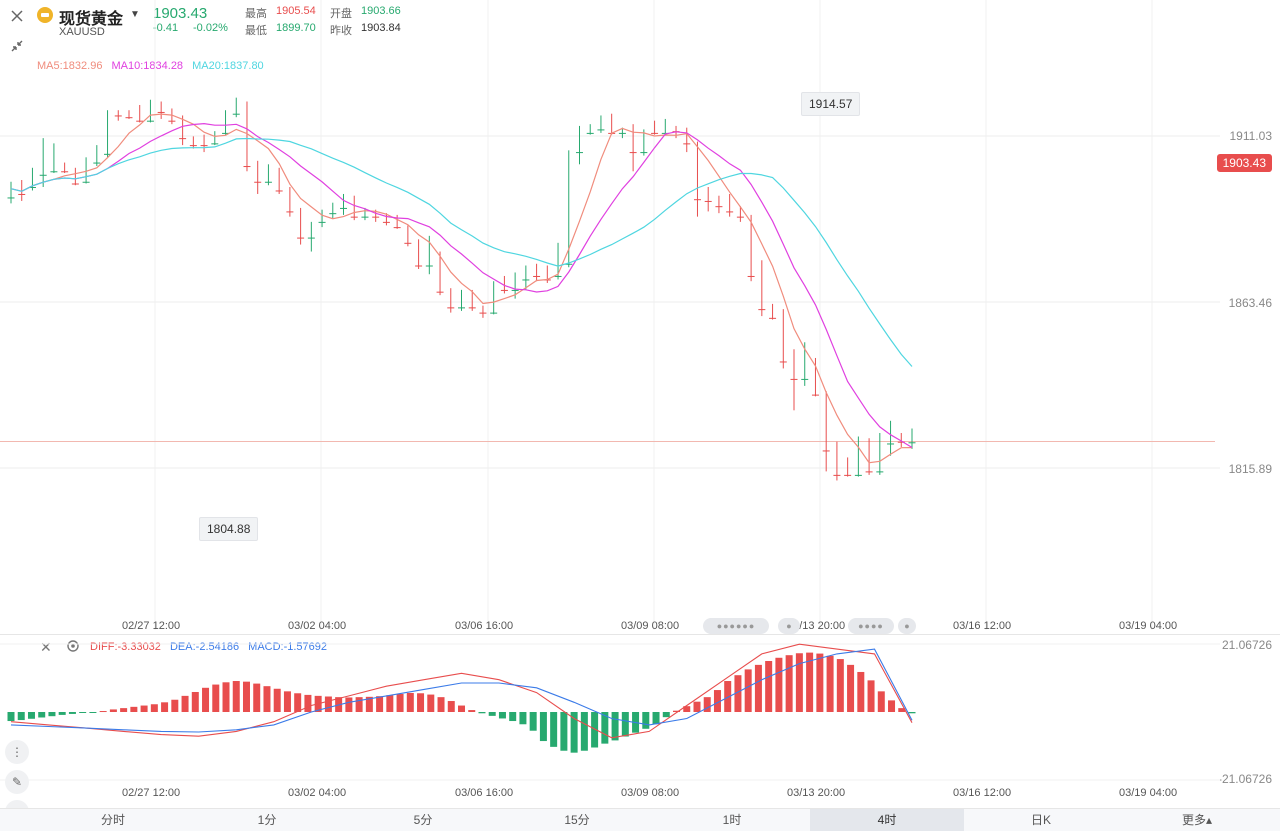  What do you see at coordinates (461, 690) in the screenshot?
I see `dea-line` at bounding box center [461, 690].